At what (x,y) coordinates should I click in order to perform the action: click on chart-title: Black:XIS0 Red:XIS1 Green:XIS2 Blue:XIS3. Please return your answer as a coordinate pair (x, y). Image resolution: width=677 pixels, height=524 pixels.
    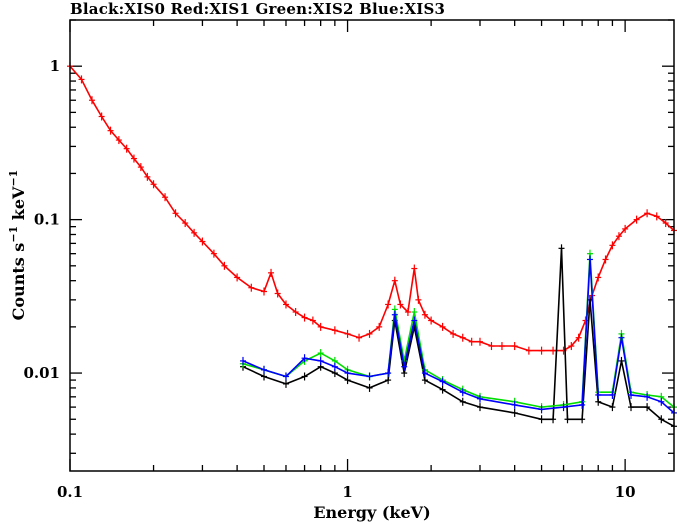
    Looking at the image, I should click on (258, 9).